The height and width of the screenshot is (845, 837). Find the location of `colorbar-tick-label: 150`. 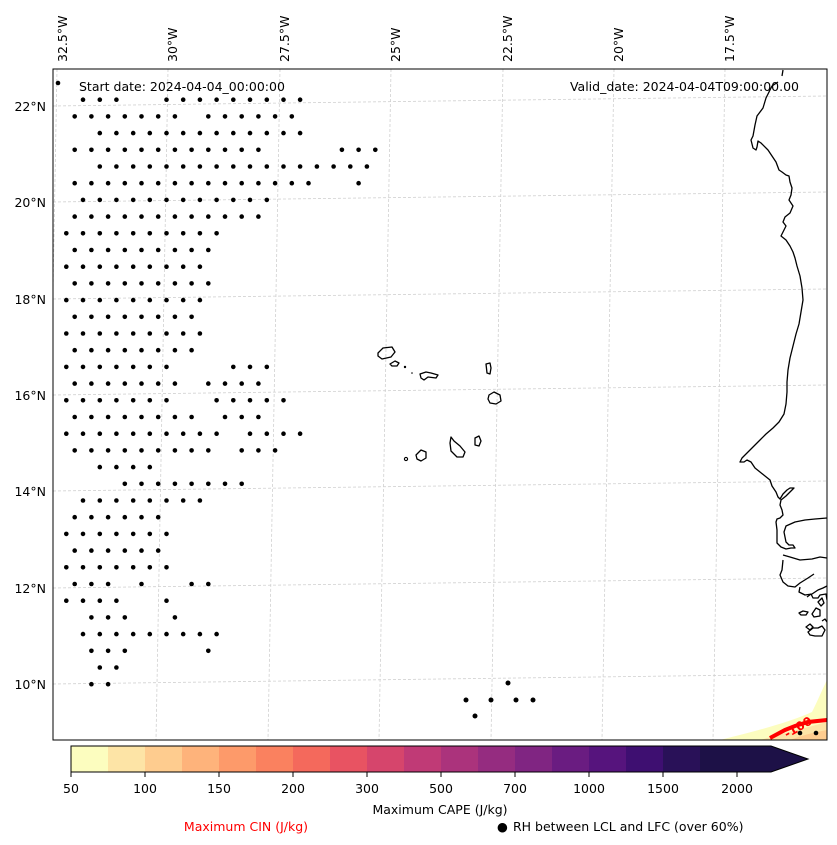

colorbar-tick-label: 150 is located at coordinates (219, 788).